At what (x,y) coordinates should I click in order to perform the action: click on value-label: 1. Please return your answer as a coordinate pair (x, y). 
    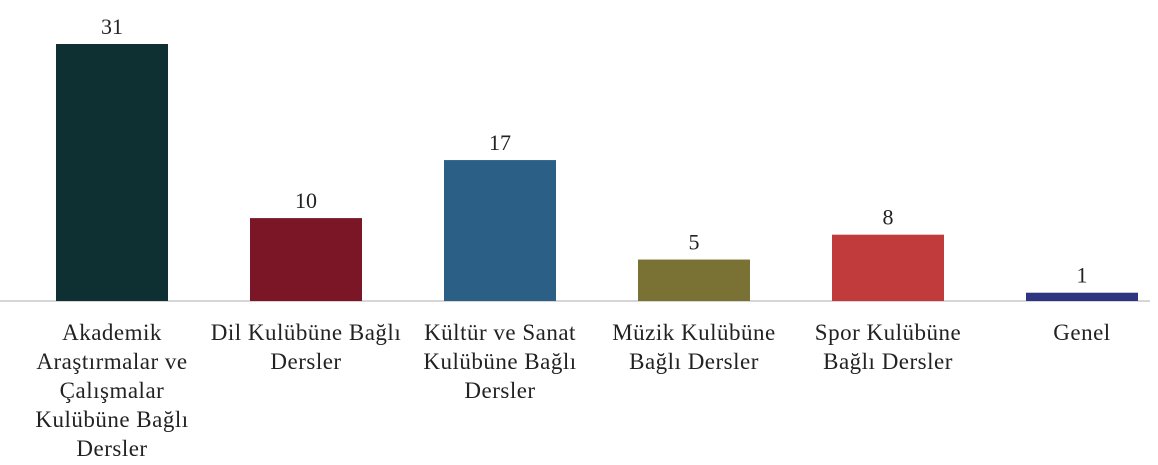
    Looking at the image, I should click on (1082, 275).